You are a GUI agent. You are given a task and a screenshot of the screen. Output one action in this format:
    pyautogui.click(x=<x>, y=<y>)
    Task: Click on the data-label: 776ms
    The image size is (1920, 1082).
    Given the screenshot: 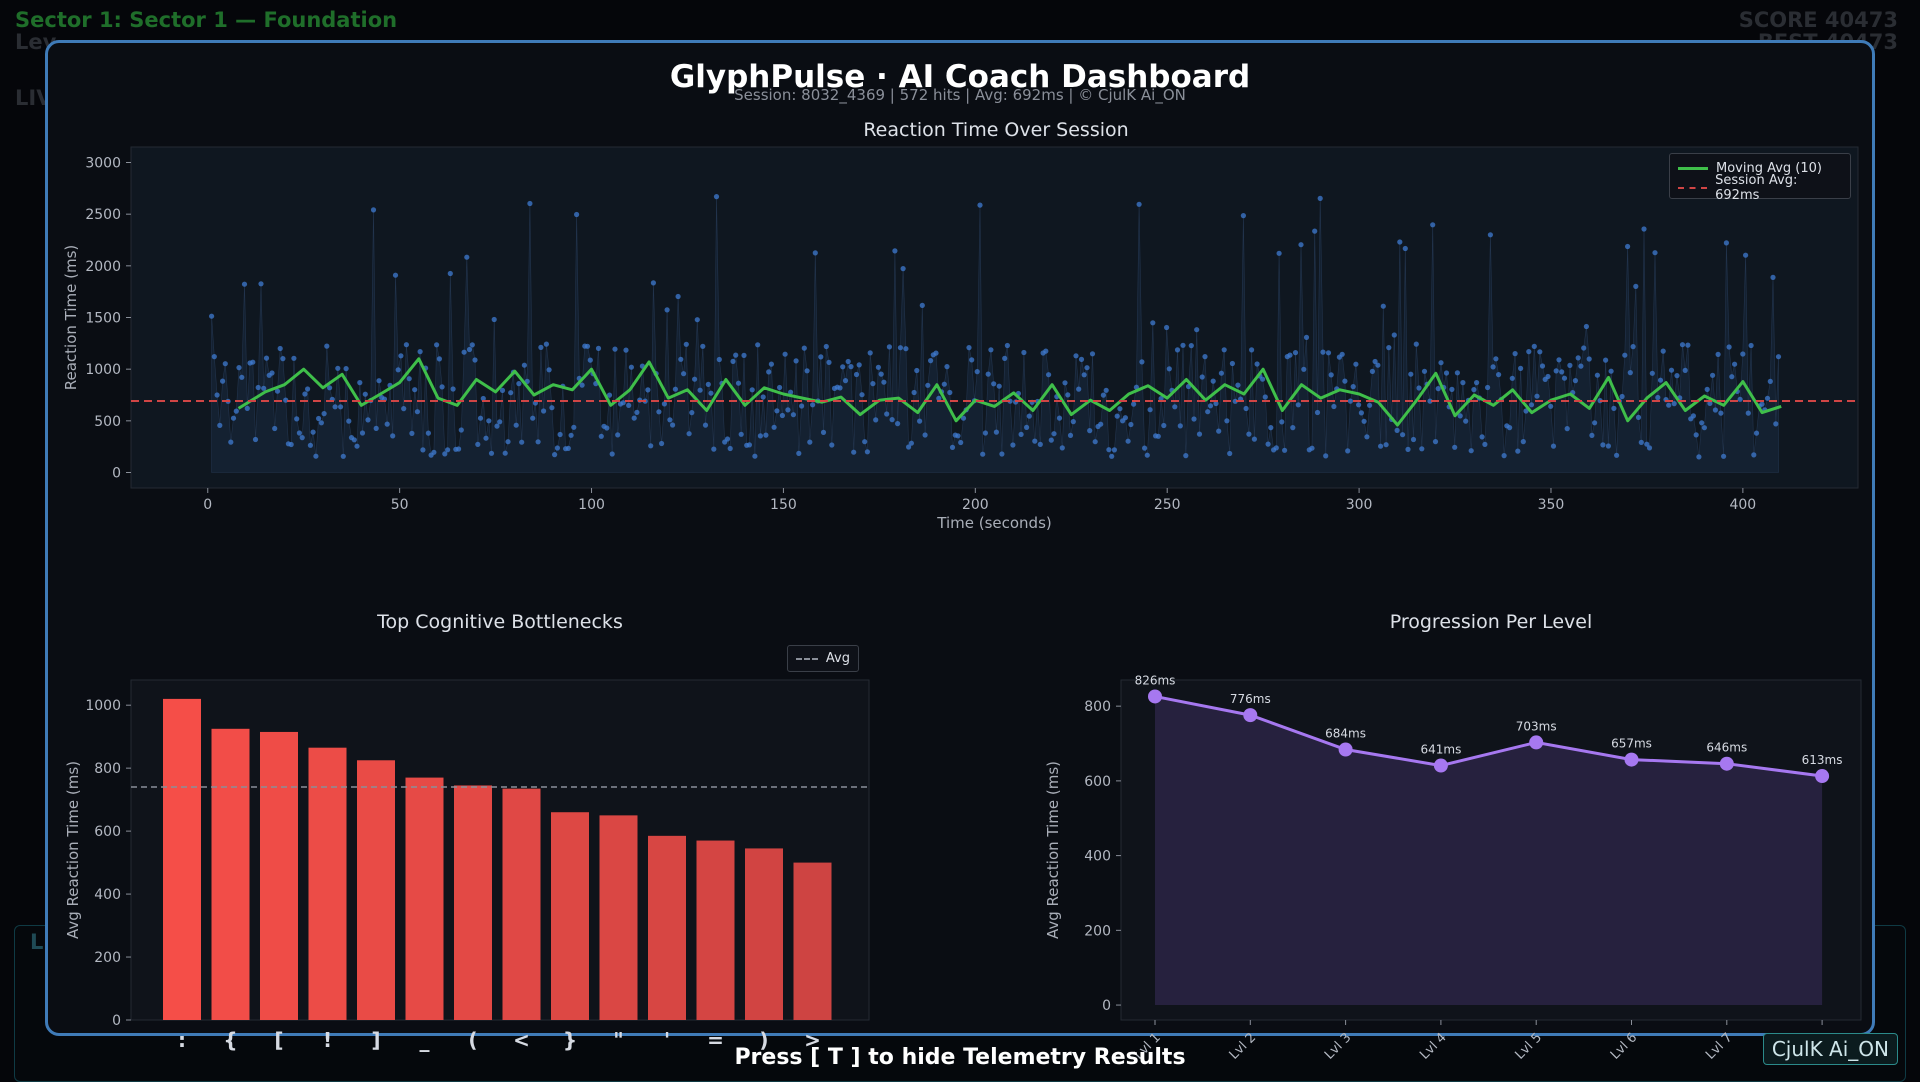 What is the action you would take?
    pyautogui.click(x=1250, y=699)
    